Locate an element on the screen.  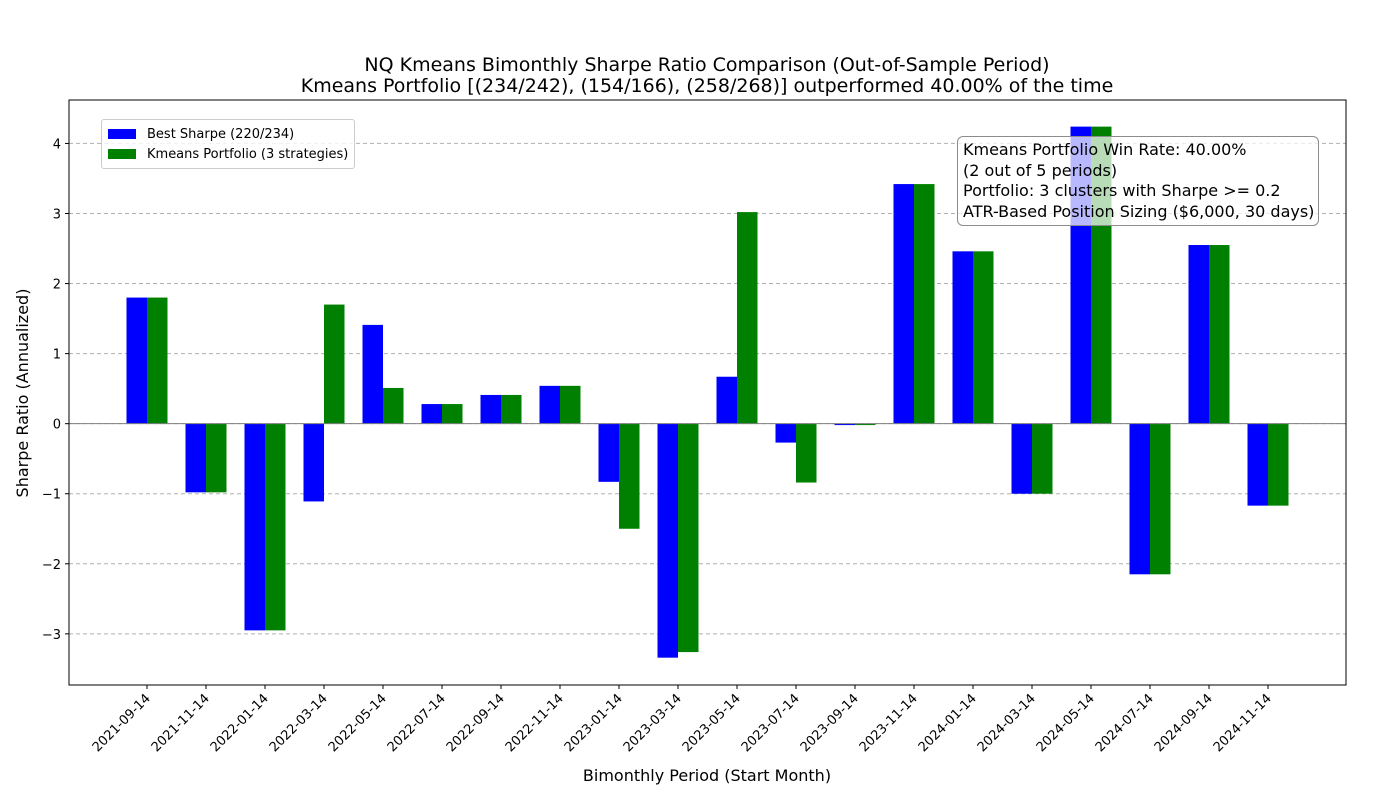
y-tick-label: 0 is located at coordinates (57, 425).